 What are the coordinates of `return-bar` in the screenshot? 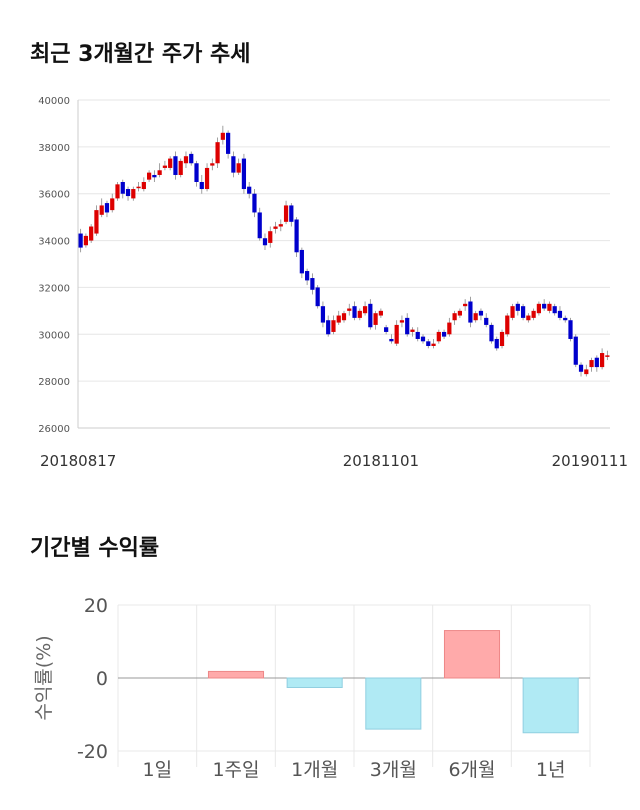 It's located at (314, 682).